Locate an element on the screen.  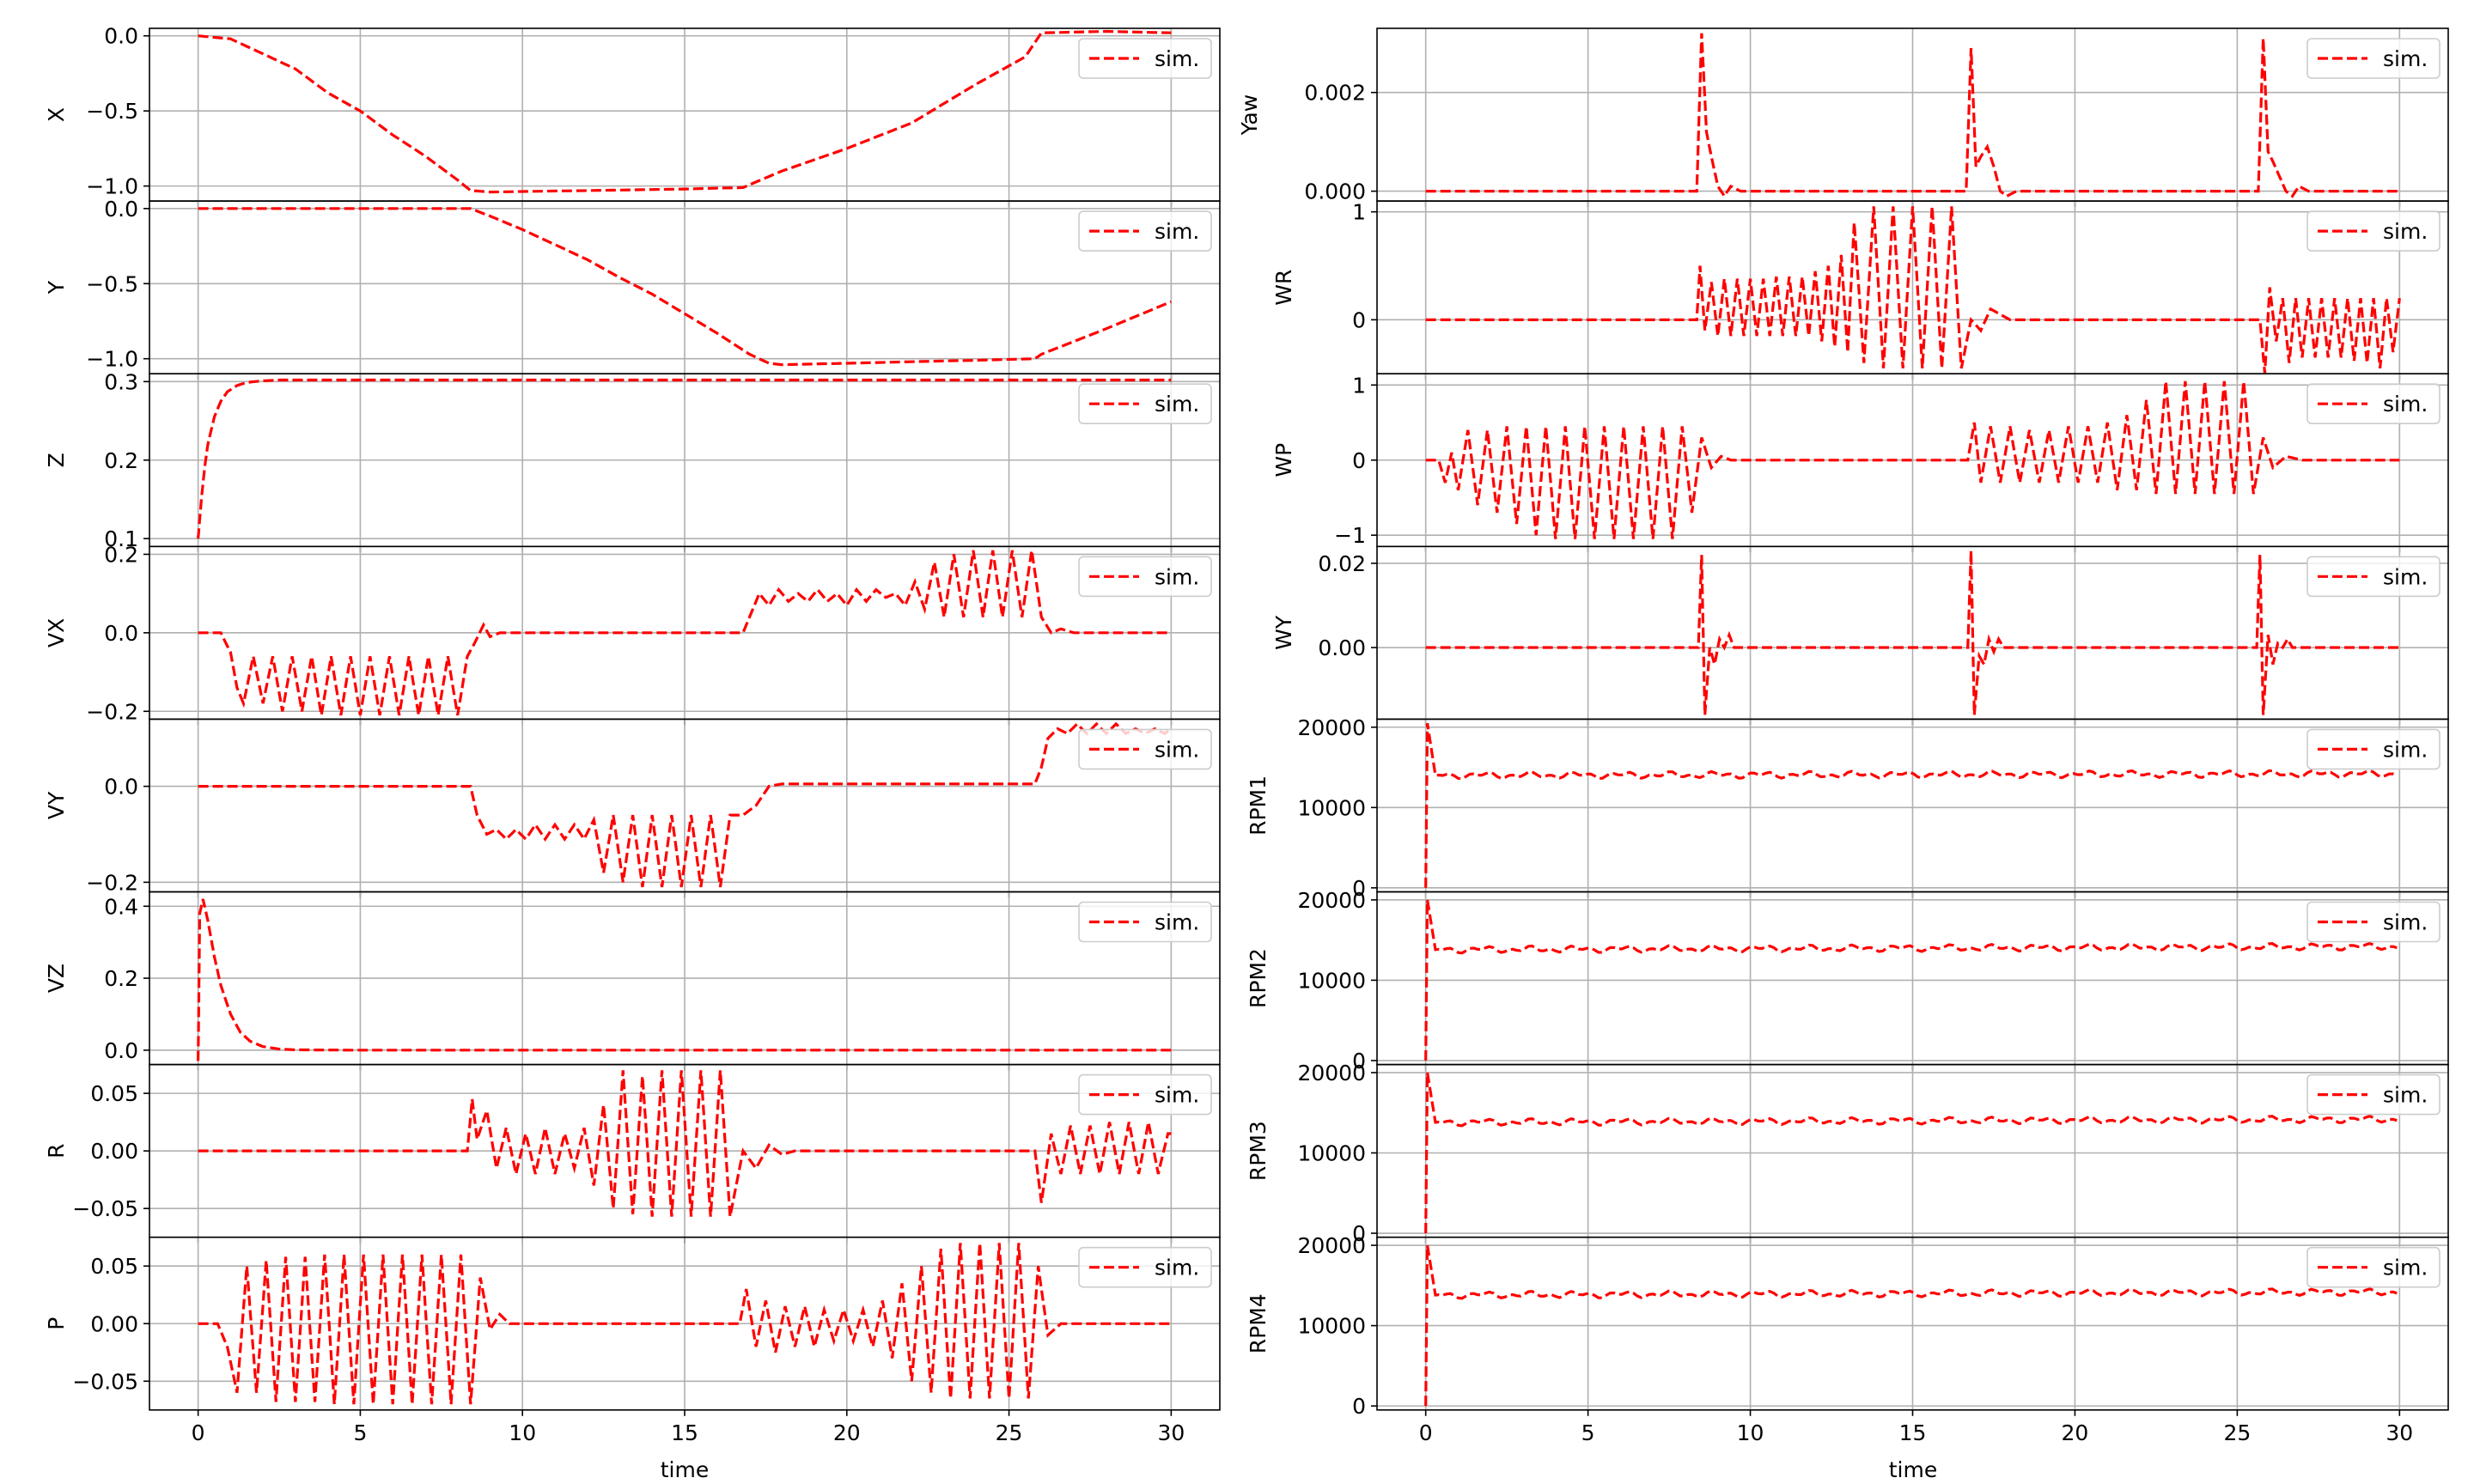
y-axis-label-rpm4: RPM4 is located at coordinates (1258, 1323).